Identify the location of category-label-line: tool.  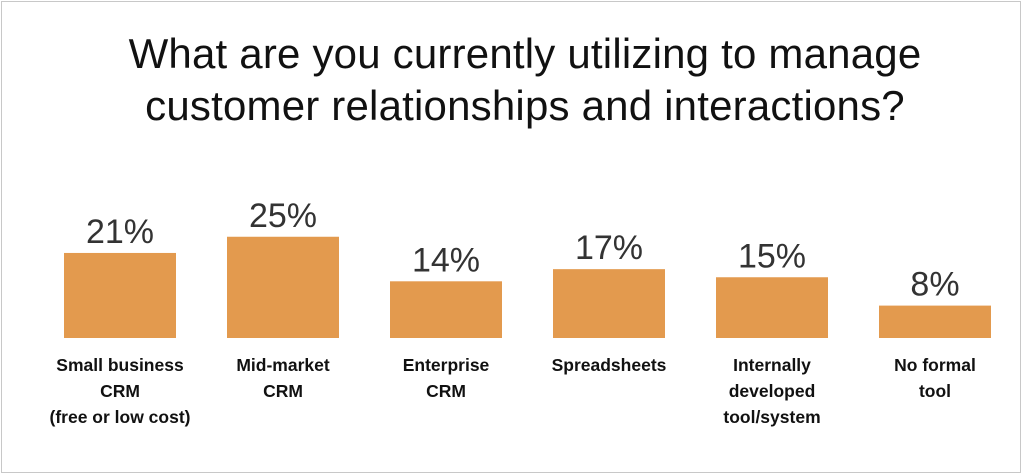
(935, 391).